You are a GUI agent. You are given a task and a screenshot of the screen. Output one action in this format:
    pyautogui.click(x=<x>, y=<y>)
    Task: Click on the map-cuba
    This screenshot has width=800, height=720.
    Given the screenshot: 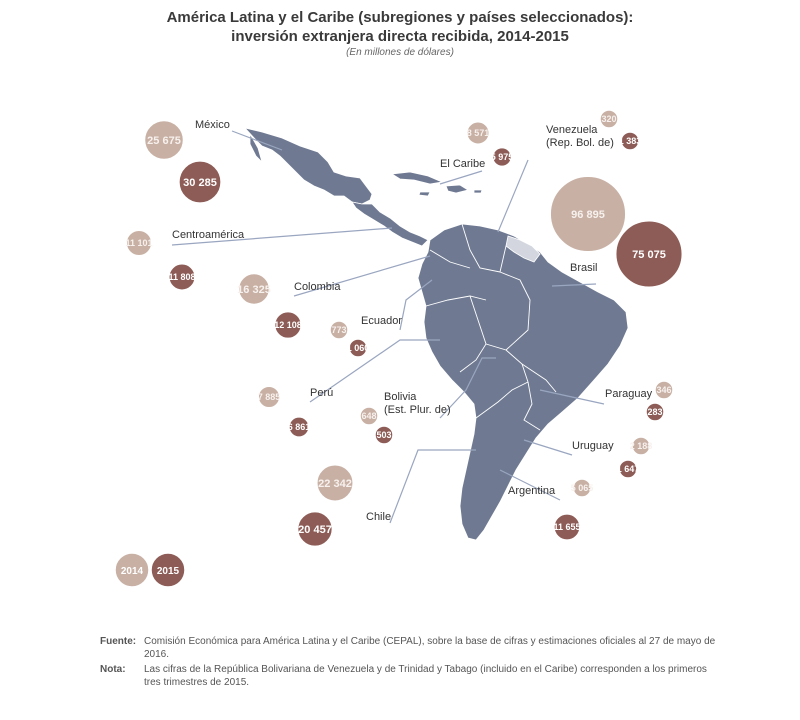 What is the action you would take?
    pyautogui.click(x=417, y=178)
    